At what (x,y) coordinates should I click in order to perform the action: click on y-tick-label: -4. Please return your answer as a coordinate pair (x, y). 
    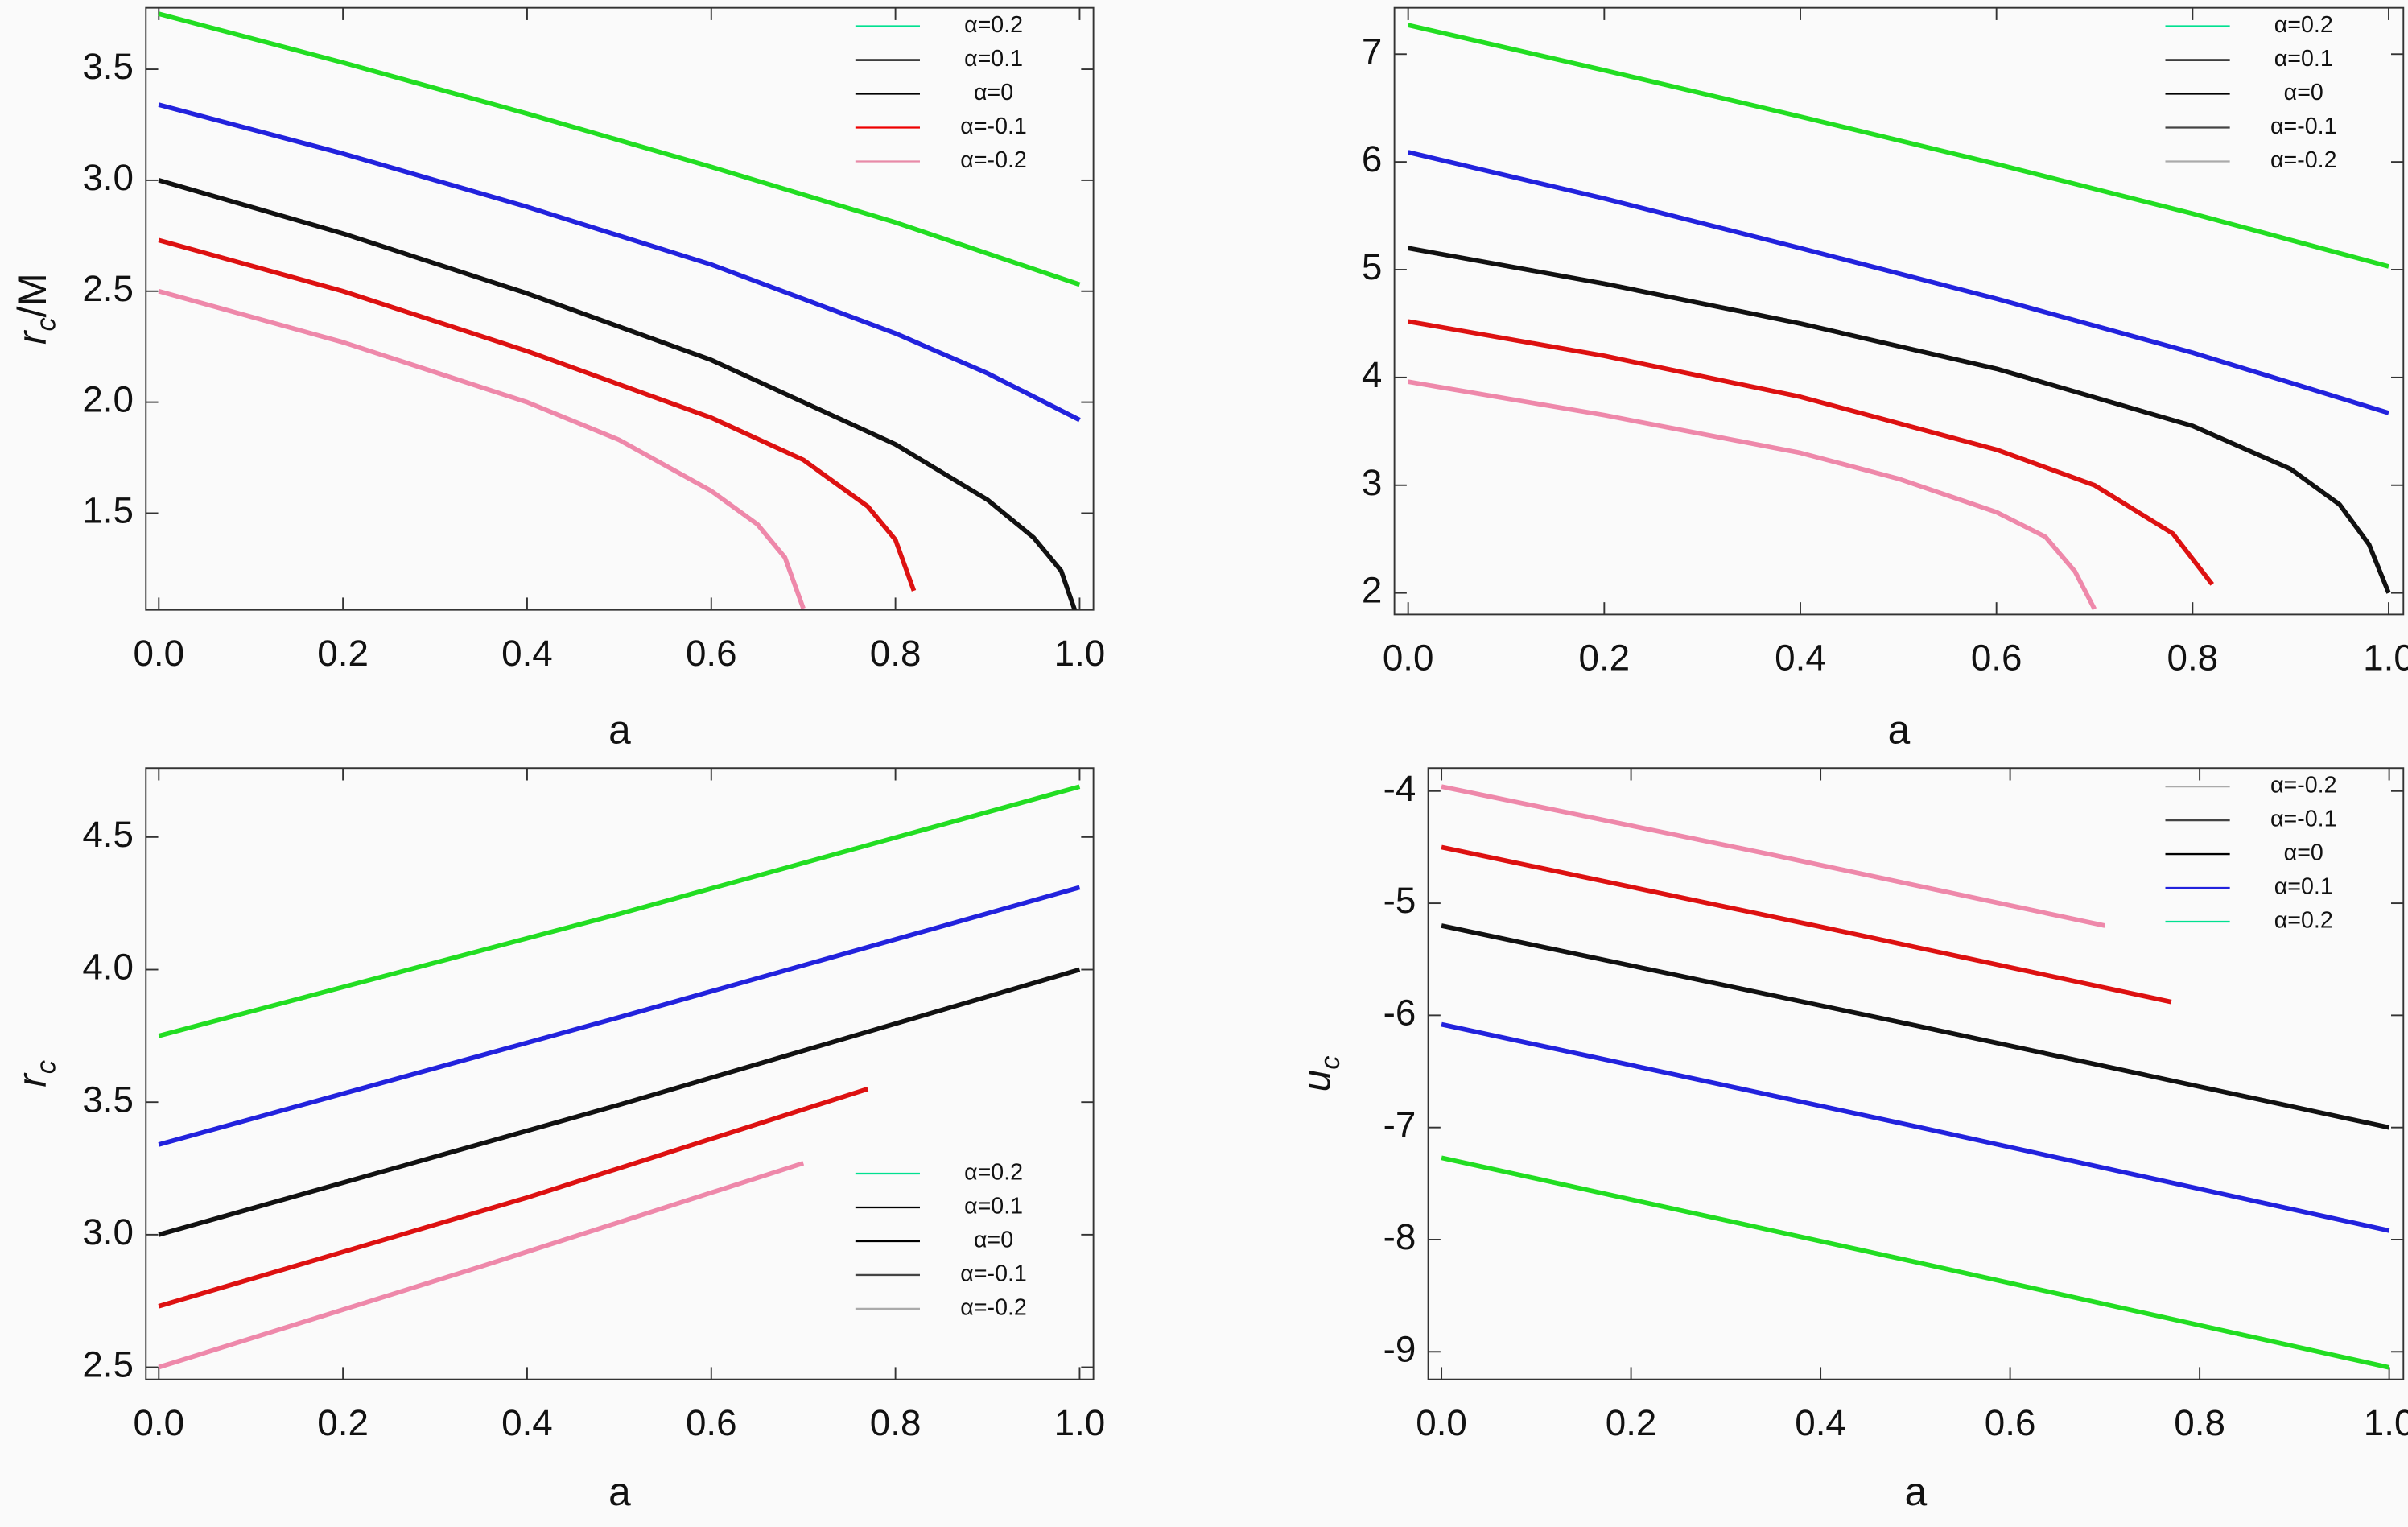
    Looking at the image, I should click on (1399, 788).